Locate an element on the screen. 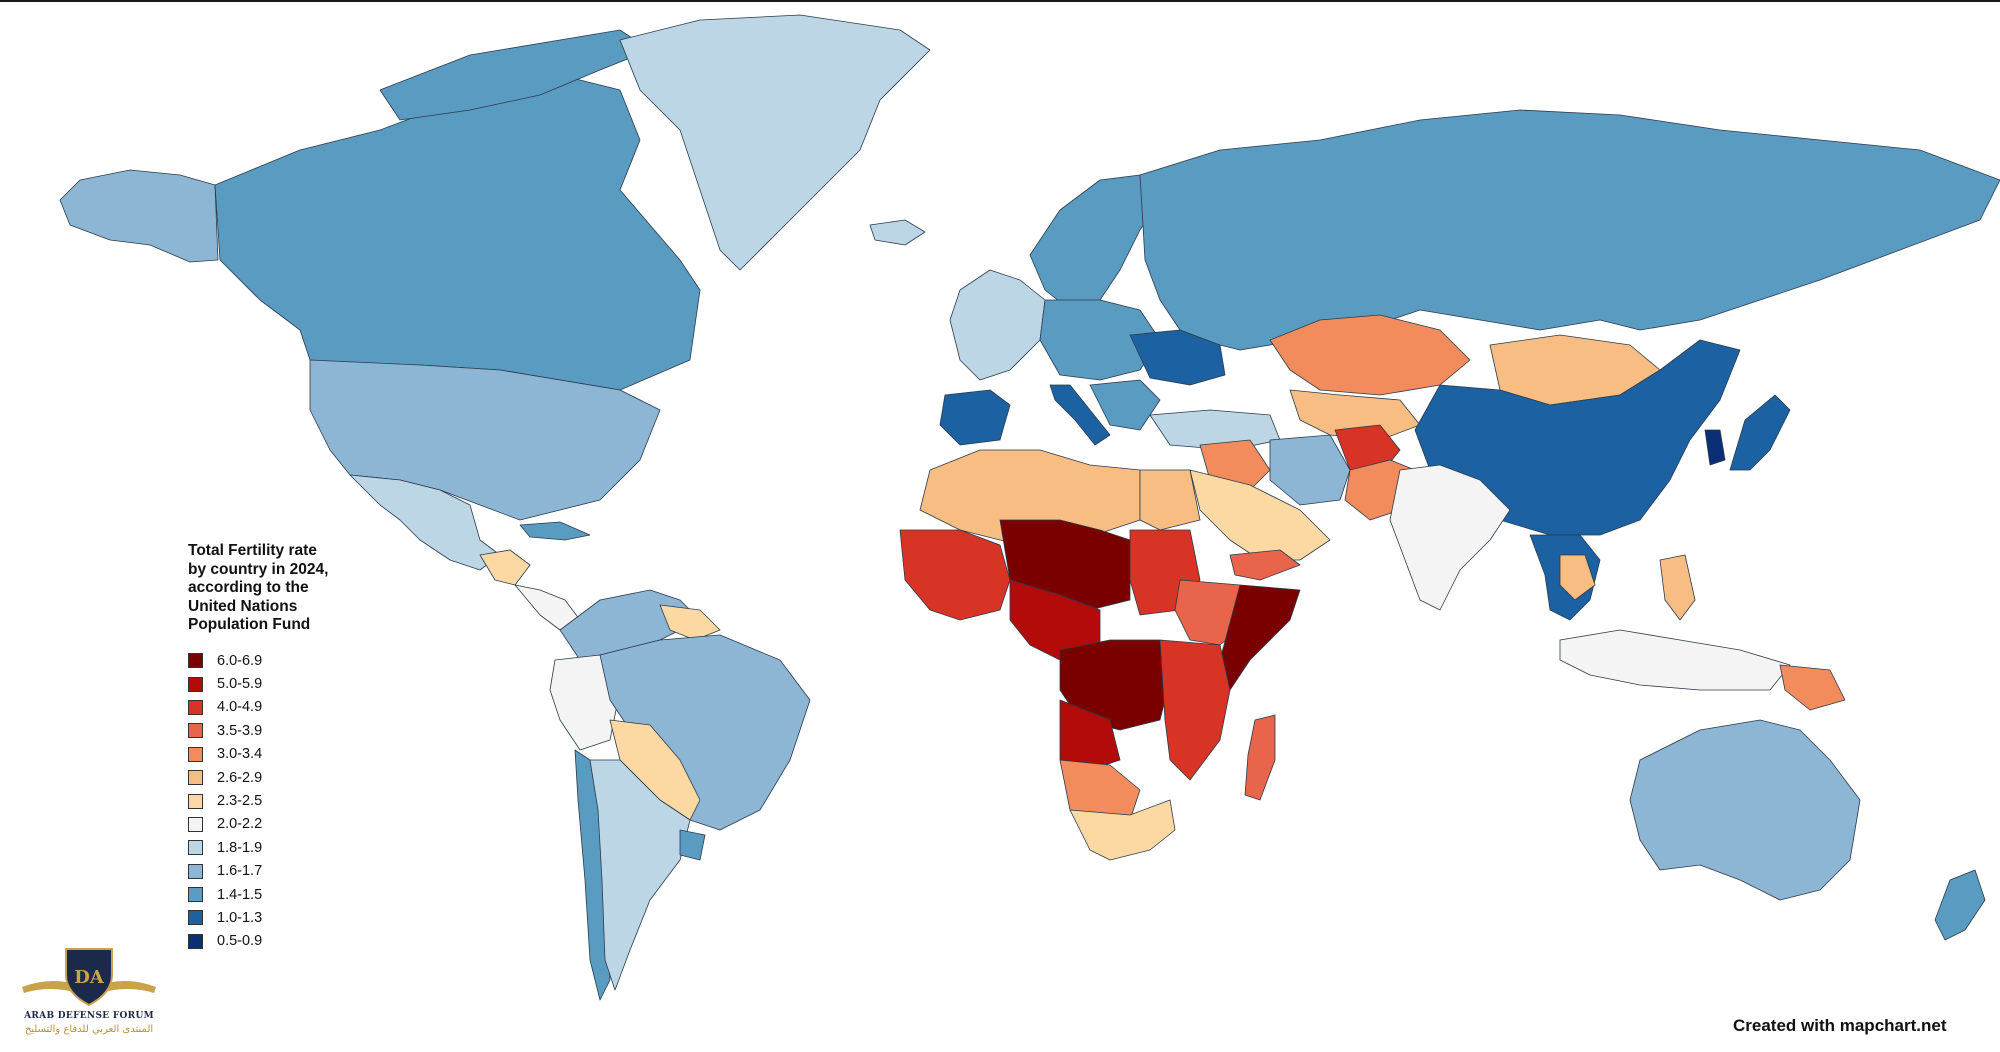 This screenshot has width=2000, height=1052. region-scandinavia is located at coordinates (1095, 242).